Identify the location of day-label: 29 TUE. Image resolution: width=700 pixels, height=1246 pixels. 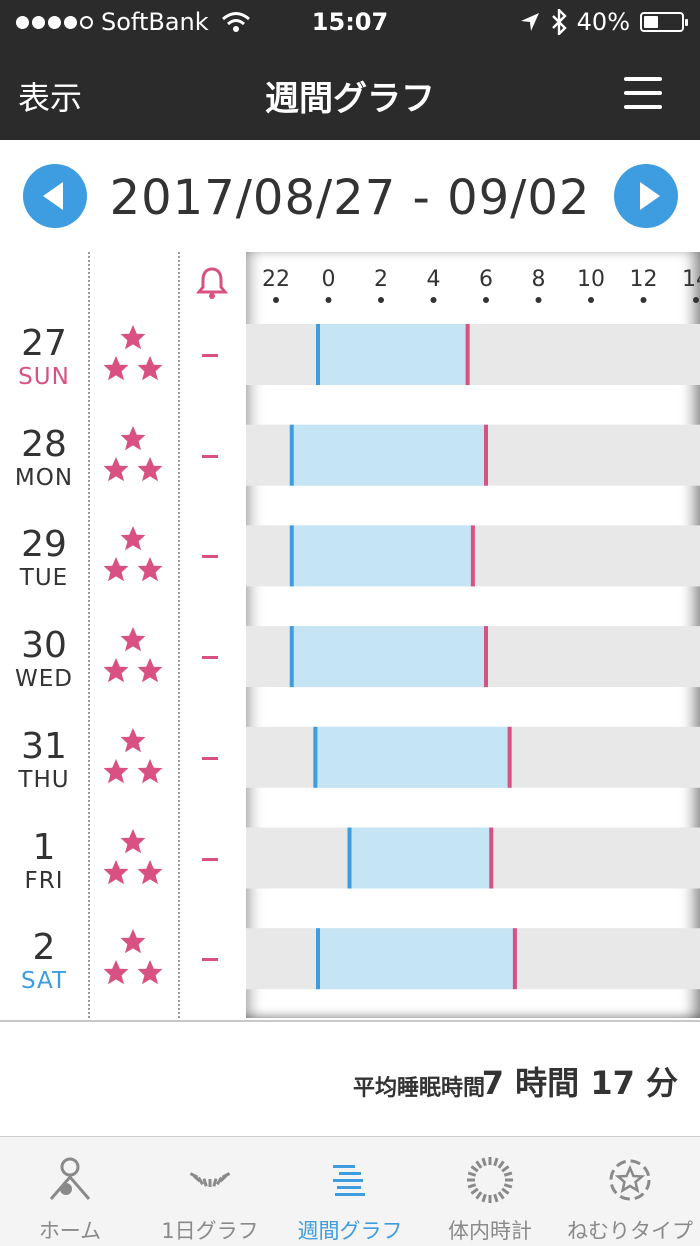
(44, 558).